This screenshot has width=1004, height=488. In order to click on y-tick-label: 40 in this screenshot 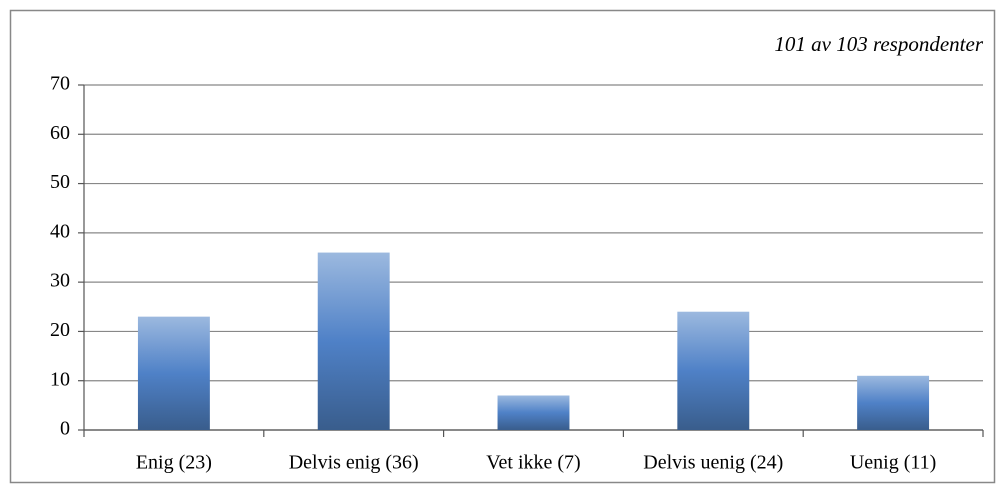, I will do `click(60, 231)`.